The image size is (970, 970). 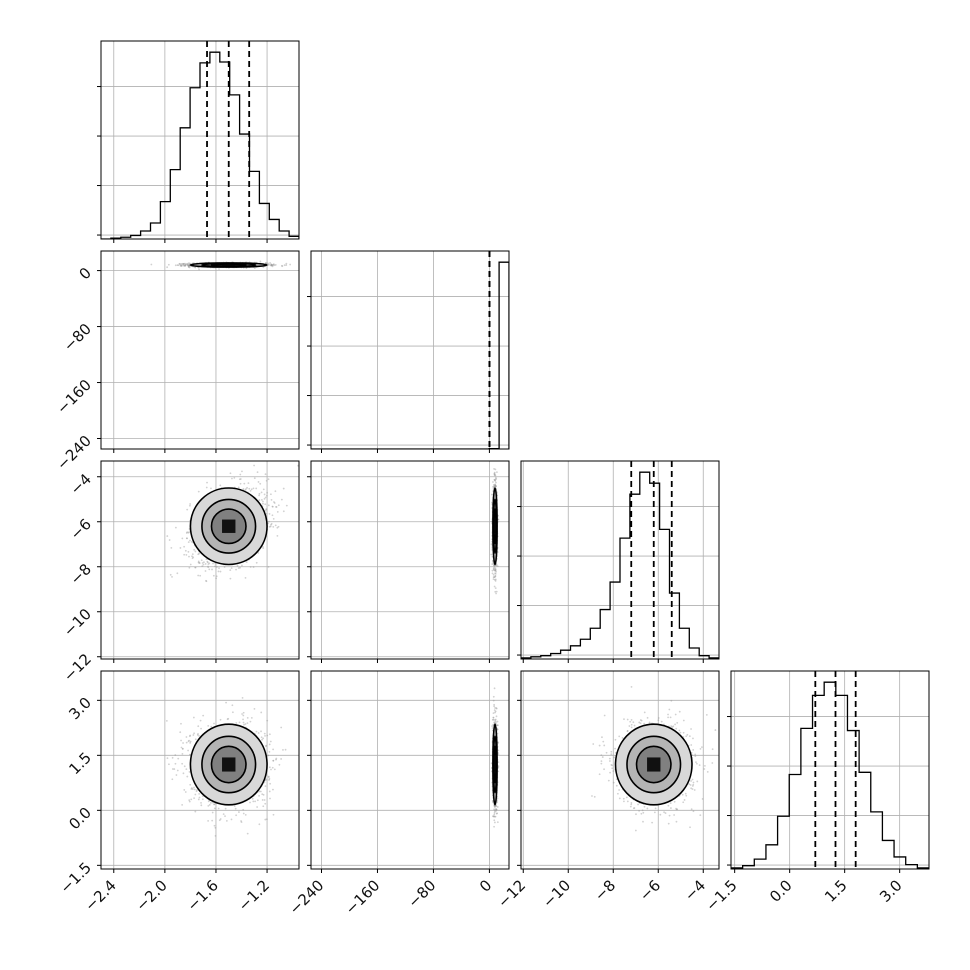 I want to click on density-contours, so click(x=228, y=526).